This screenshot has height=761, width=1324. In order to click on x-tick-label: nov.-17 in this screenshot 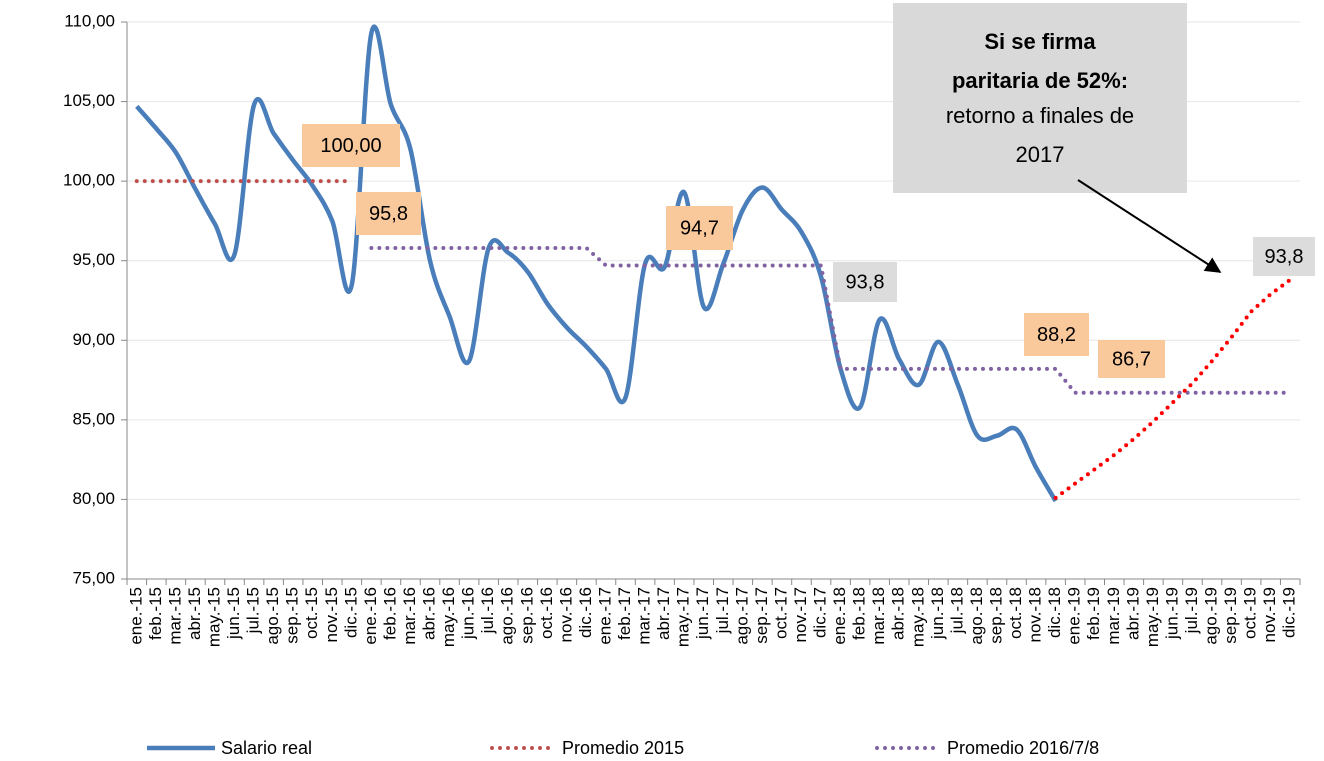, I will do `click(800, 614)`.